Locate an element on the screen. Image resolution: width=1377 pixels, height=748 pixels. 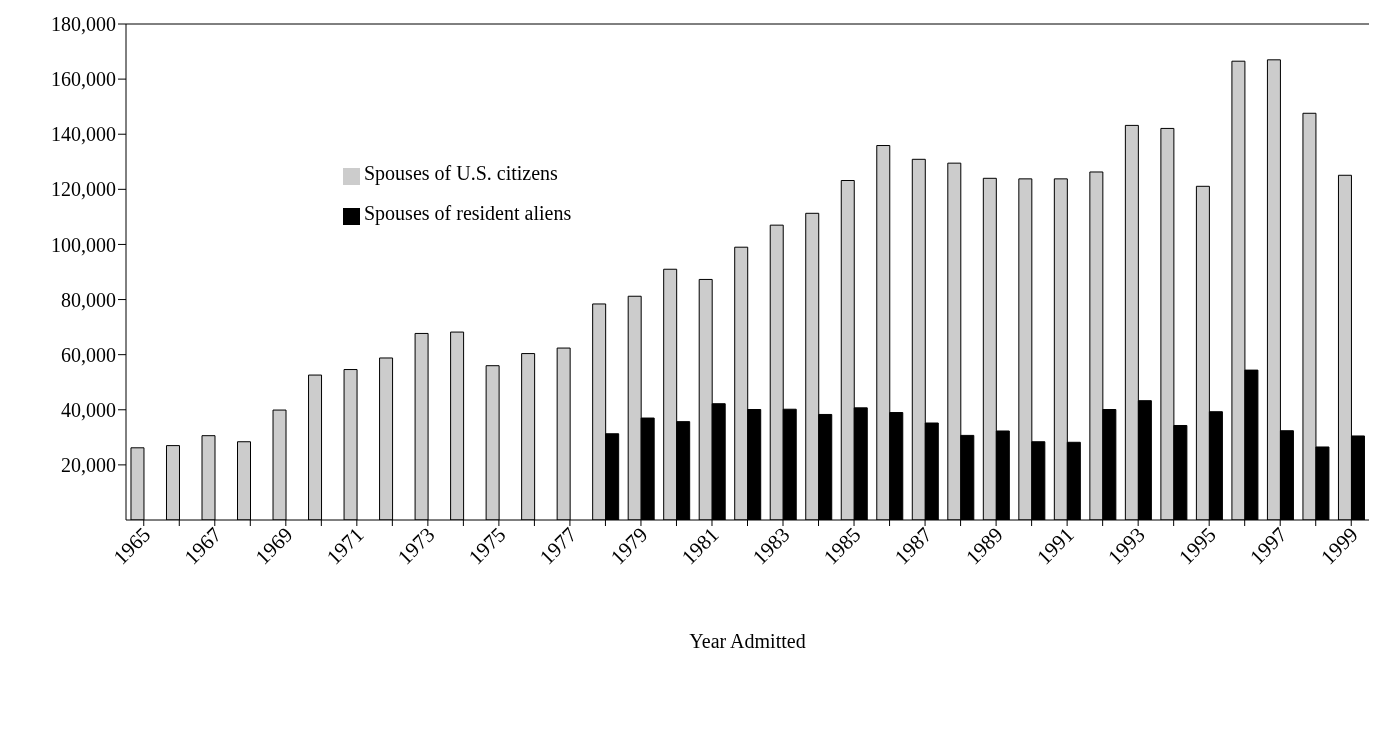
legend-label: Spouses of resident aliens is located at coordinates (468, 213).